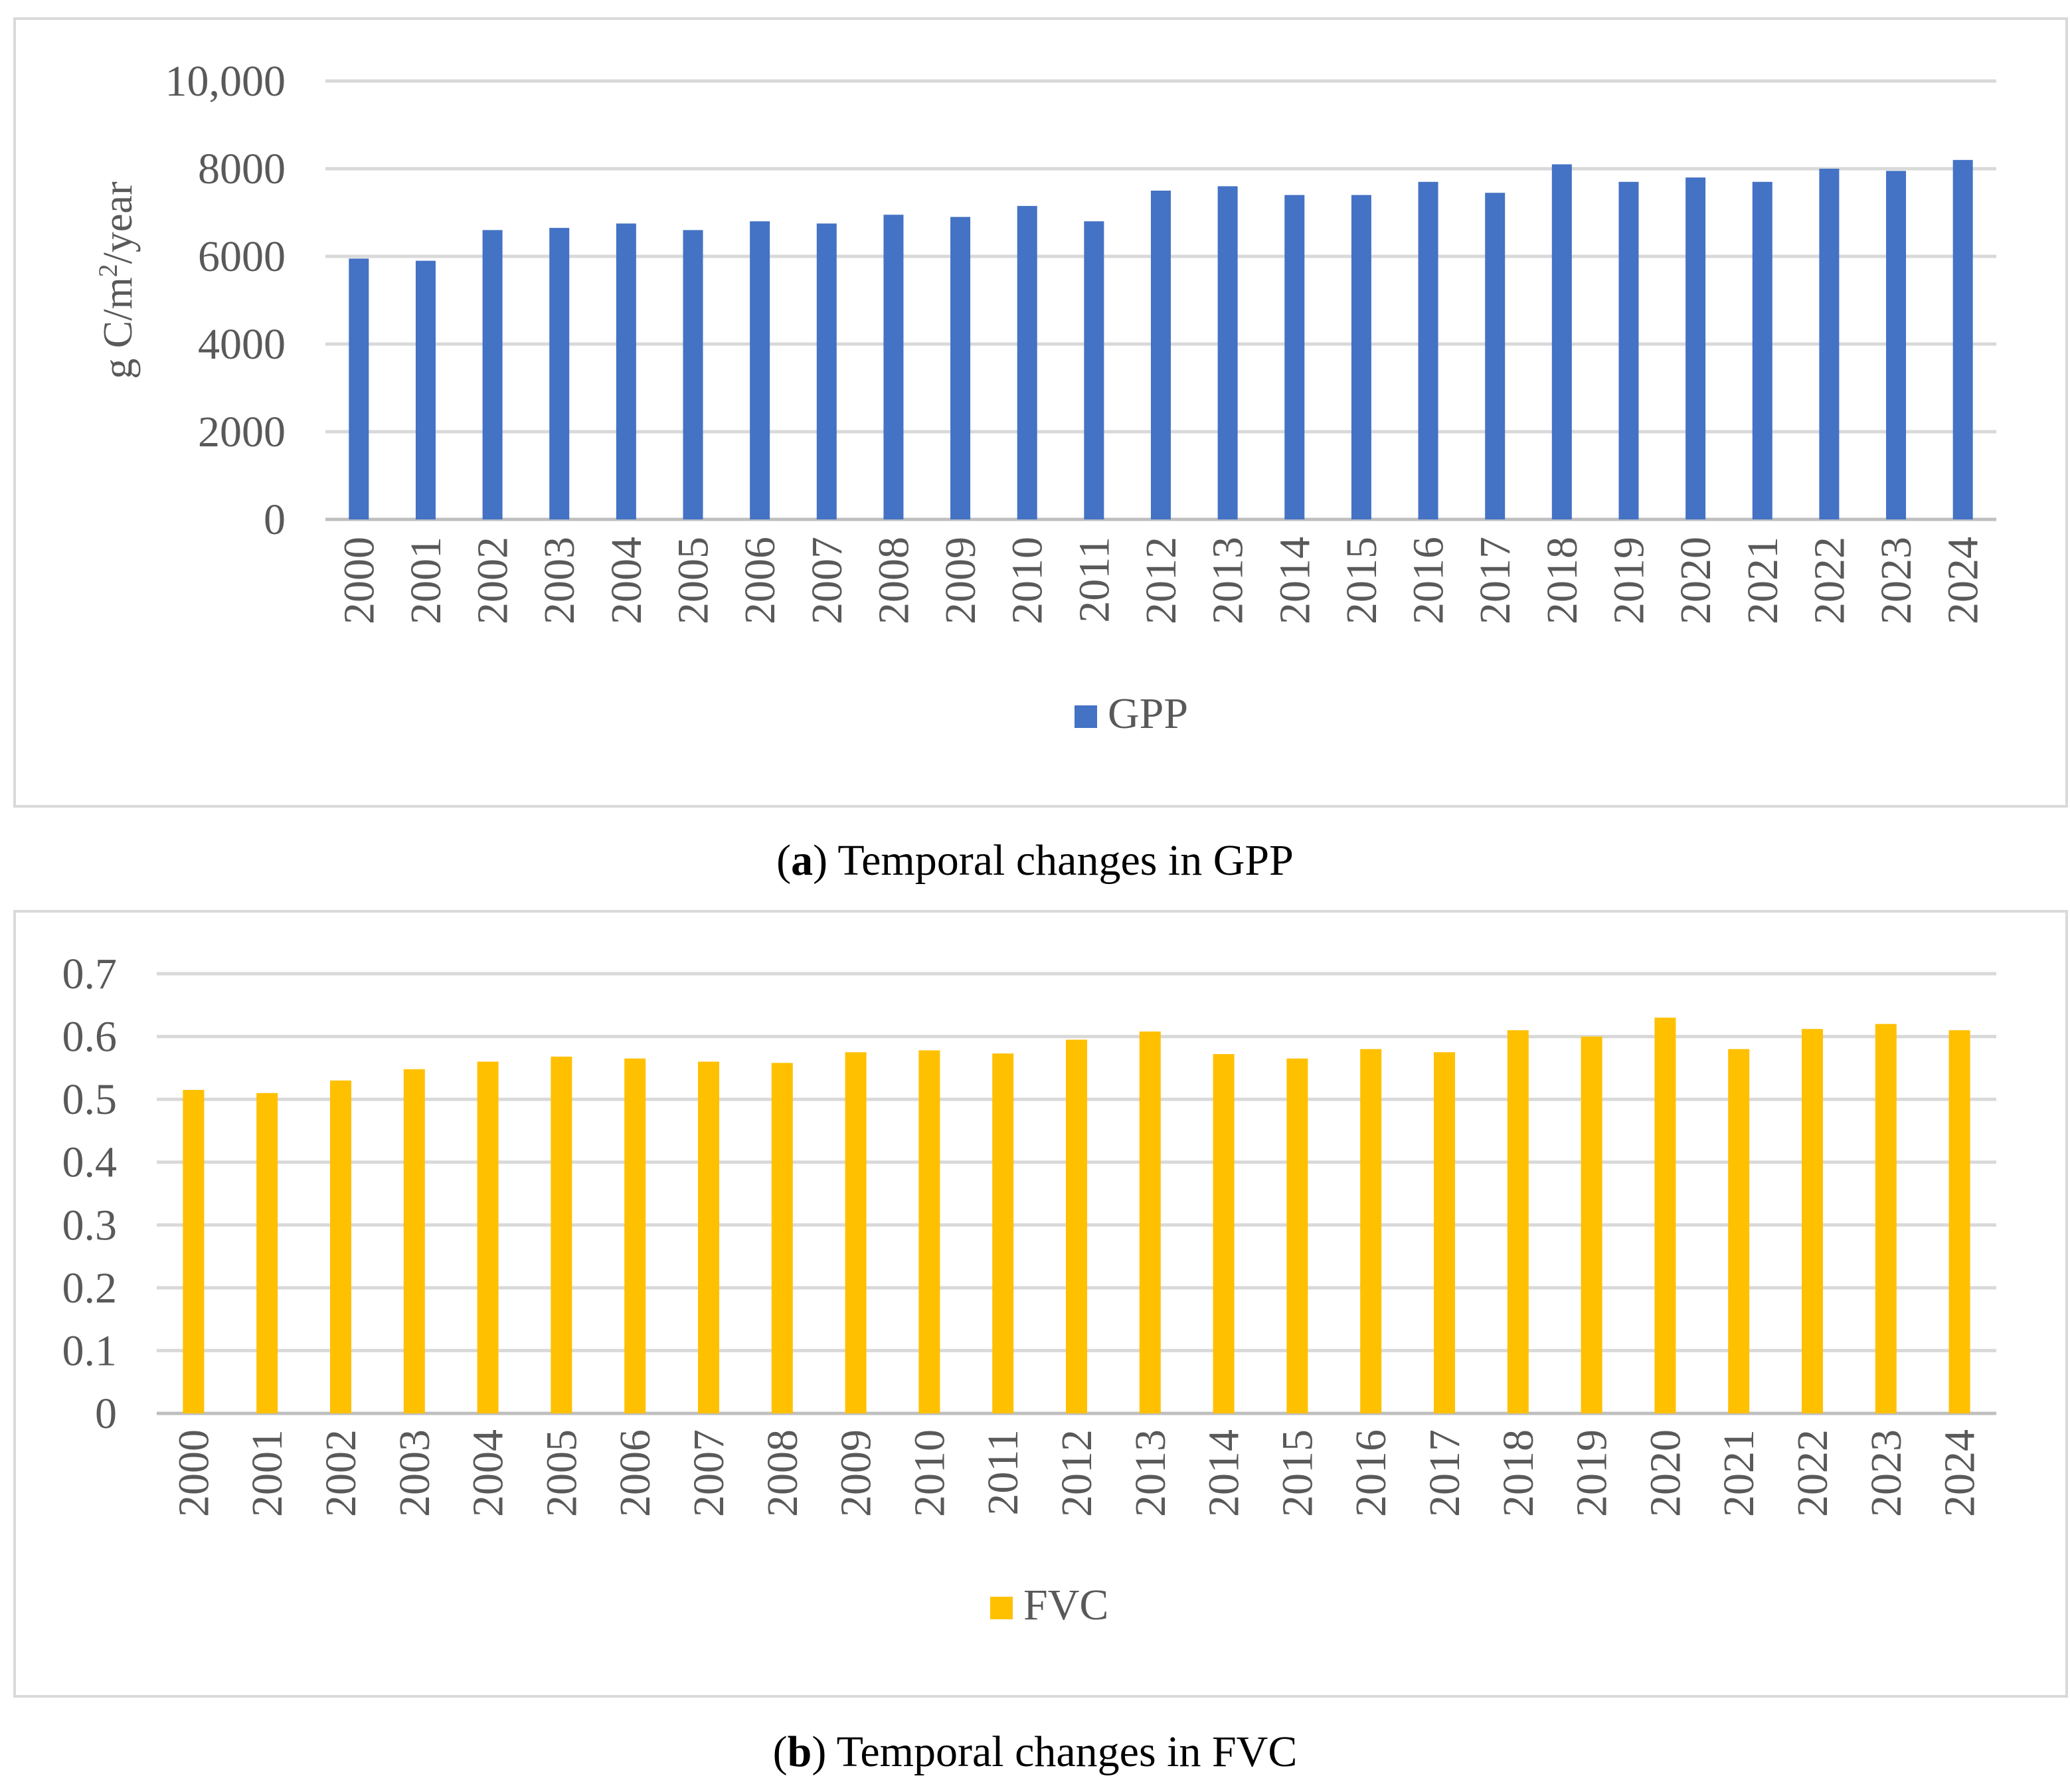  I want to click on gpp-ytick-label: 2000, so click(242, 432).